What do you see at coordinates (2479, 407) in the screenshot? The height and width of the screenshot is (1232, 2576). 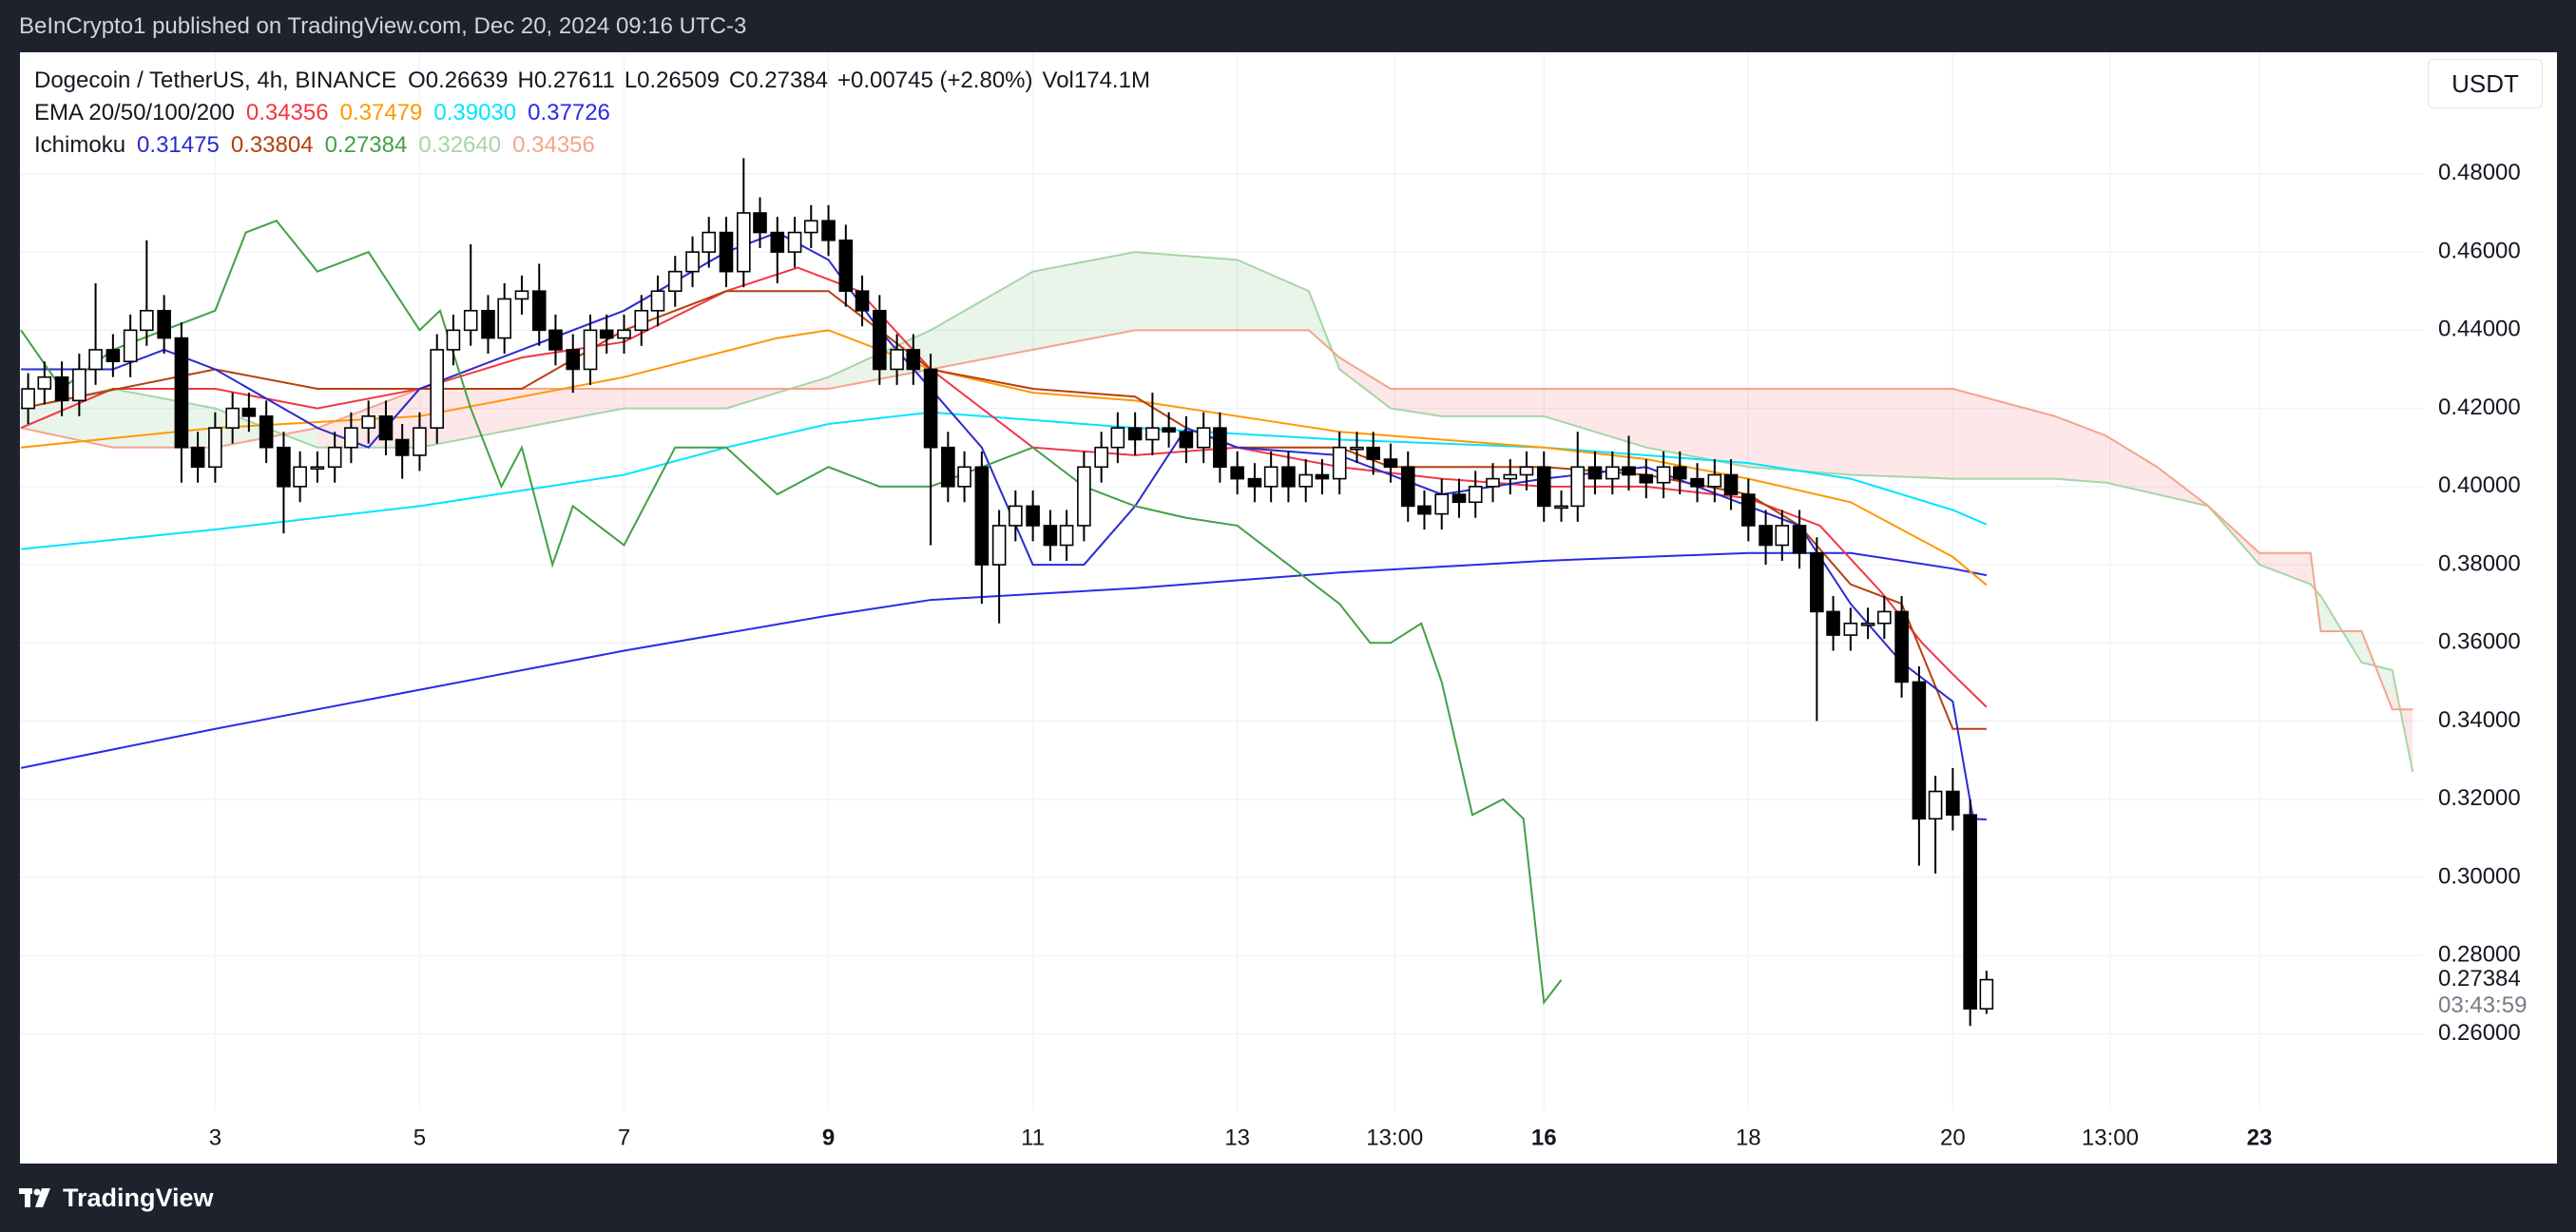 I see `y-tick-label: 0.42000` at bounding box center [2479, 407].